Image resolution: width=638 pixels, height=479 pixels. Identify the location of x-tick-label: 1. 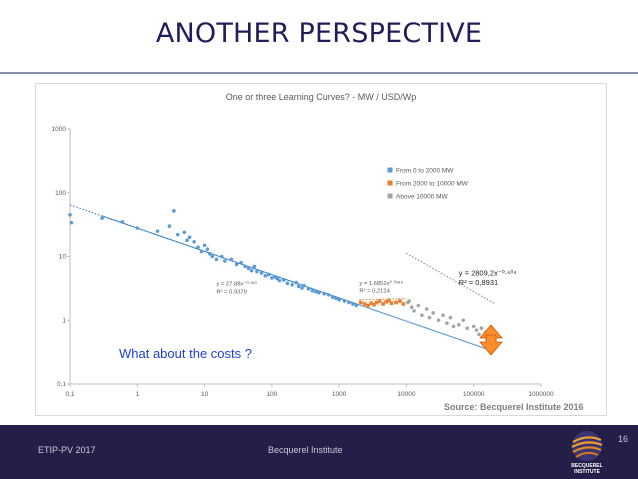
(137, 394).